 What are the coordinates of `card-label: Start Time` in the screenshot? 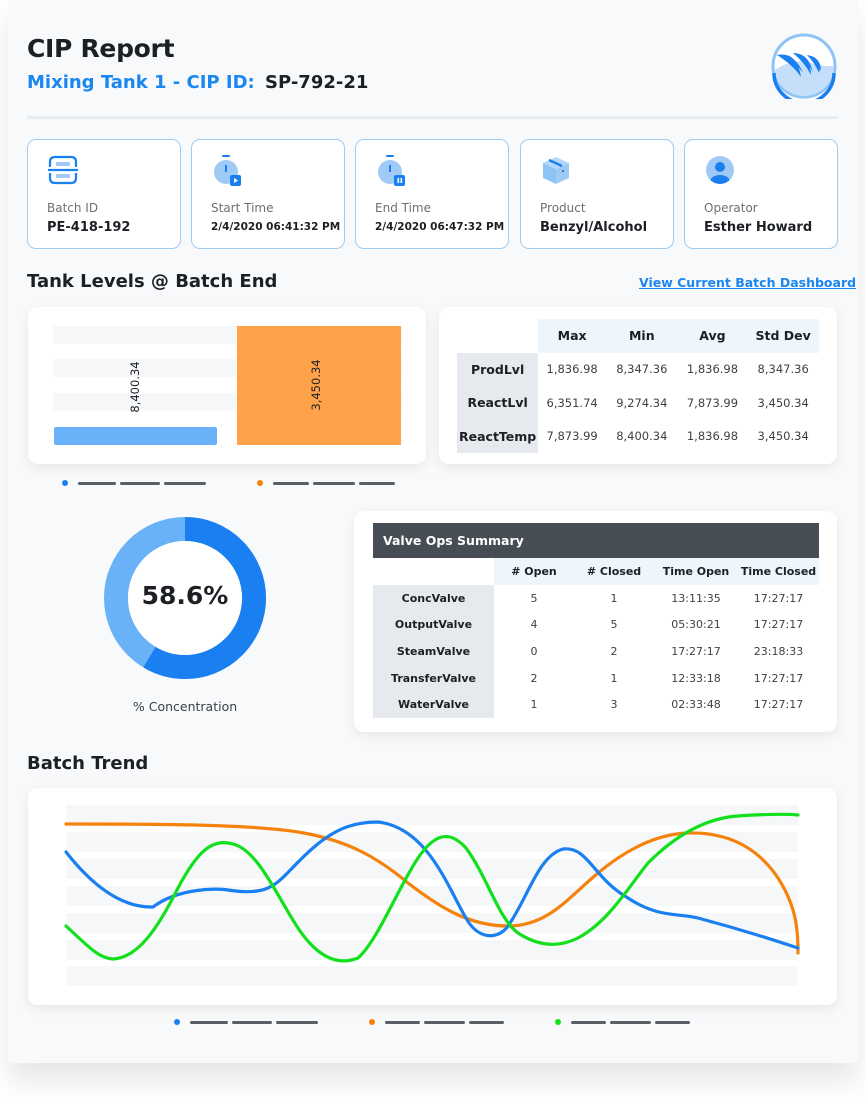 It's located at (242, 208).